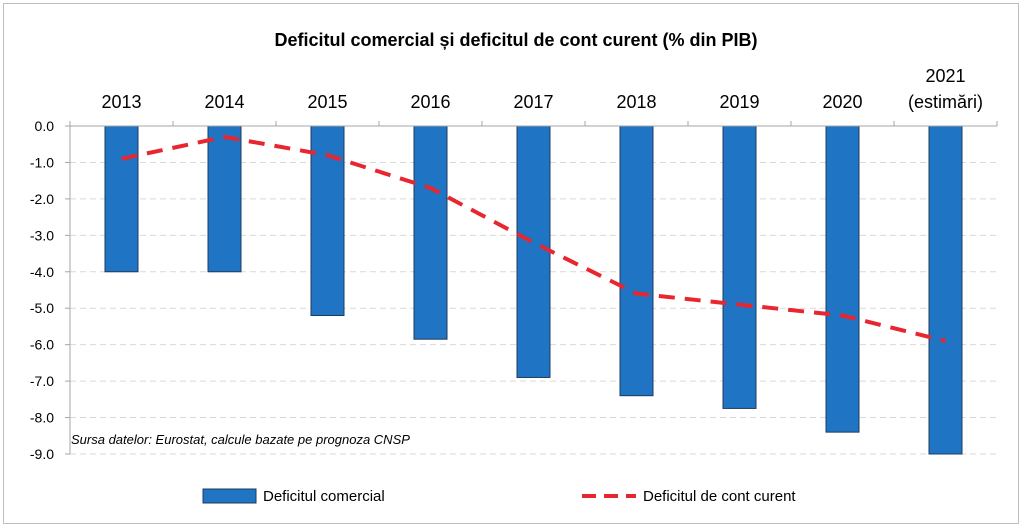  Describe the element at coordinates (42, 308) in the screenshot. I see `y-tick-label: -5.0` at that location.